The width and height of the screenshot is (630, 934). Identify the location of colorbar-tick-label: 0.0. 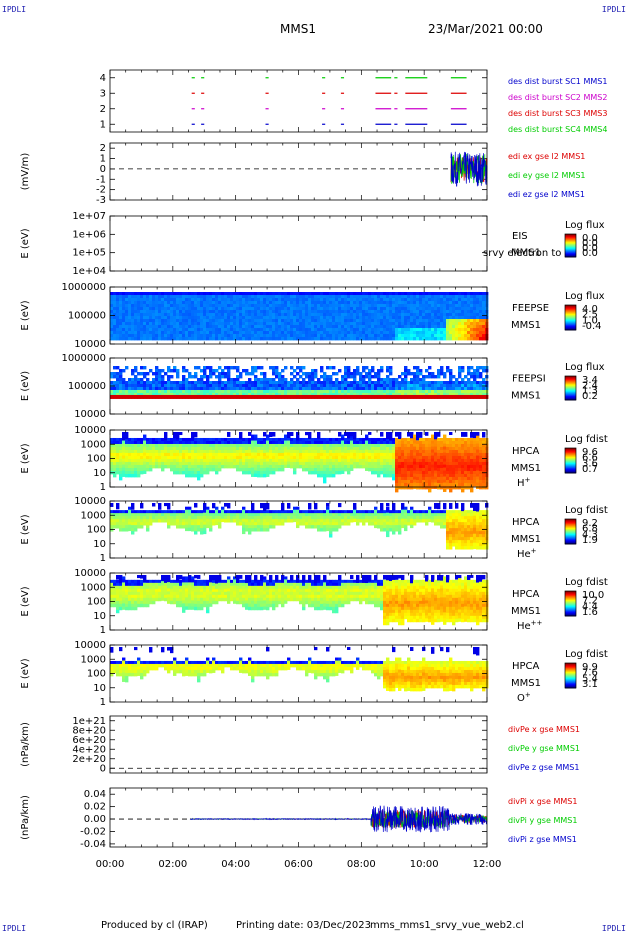
(590, 243).